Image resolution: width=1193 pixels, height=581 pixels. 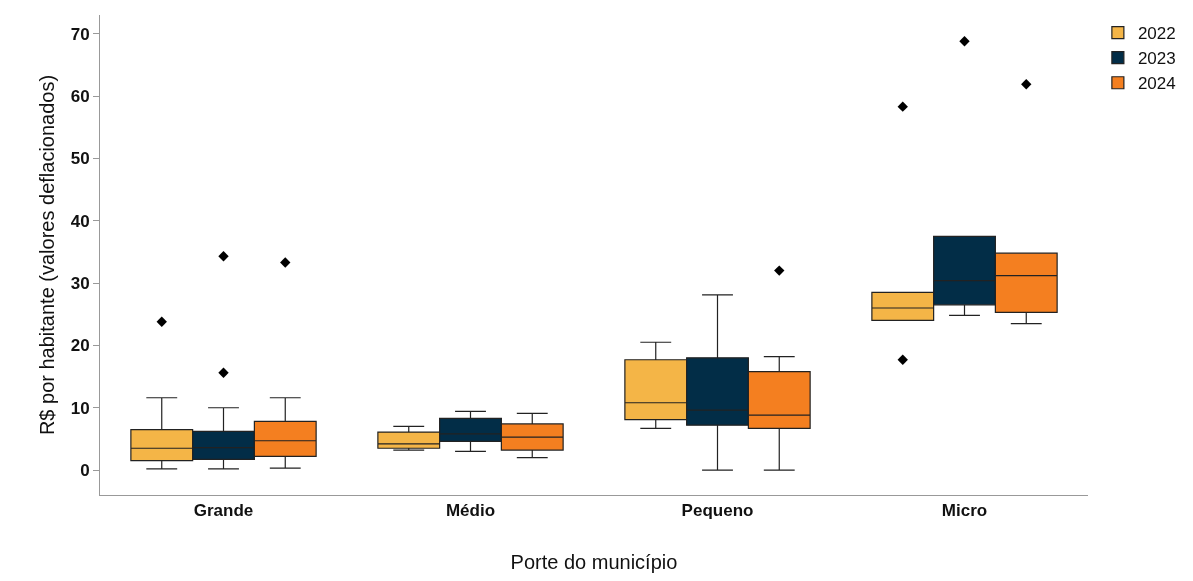 I want to click on y-tick-label: 50, so click(x=80, y=159).